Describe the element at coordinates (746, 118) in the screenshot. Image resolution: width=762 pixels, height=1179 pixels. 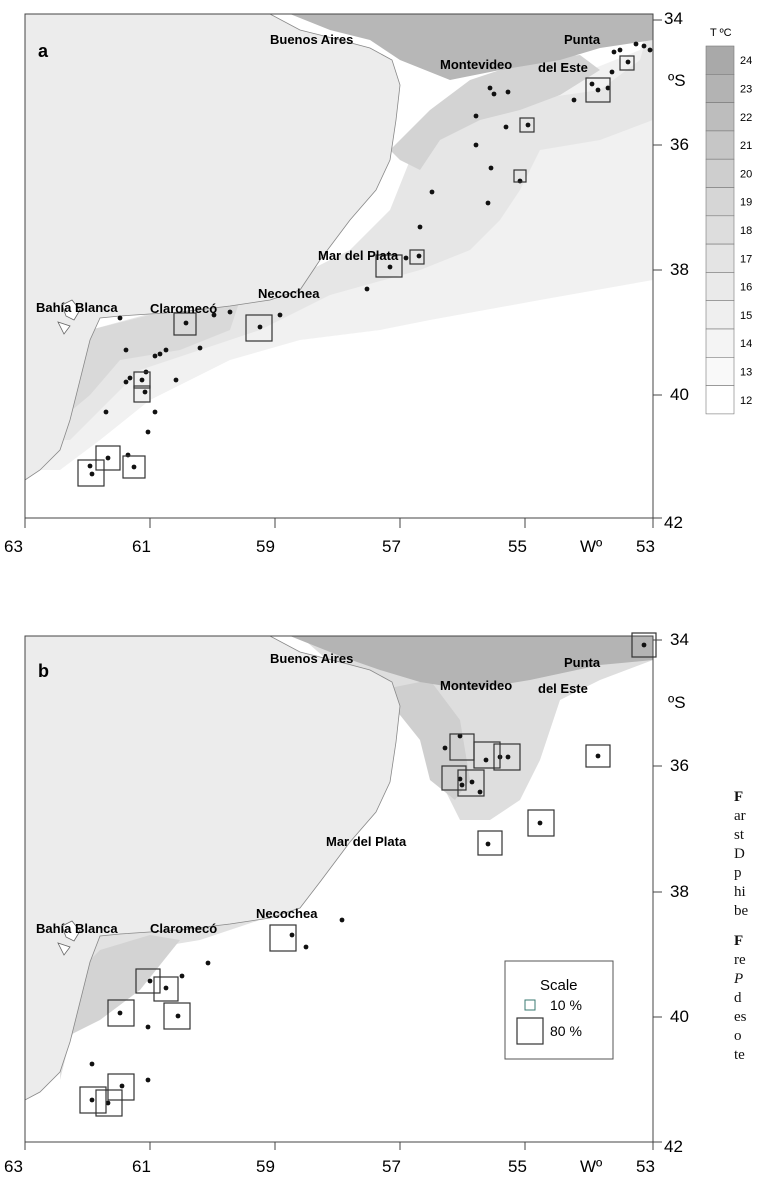
I see `temp-legend-label: 22` at that location.